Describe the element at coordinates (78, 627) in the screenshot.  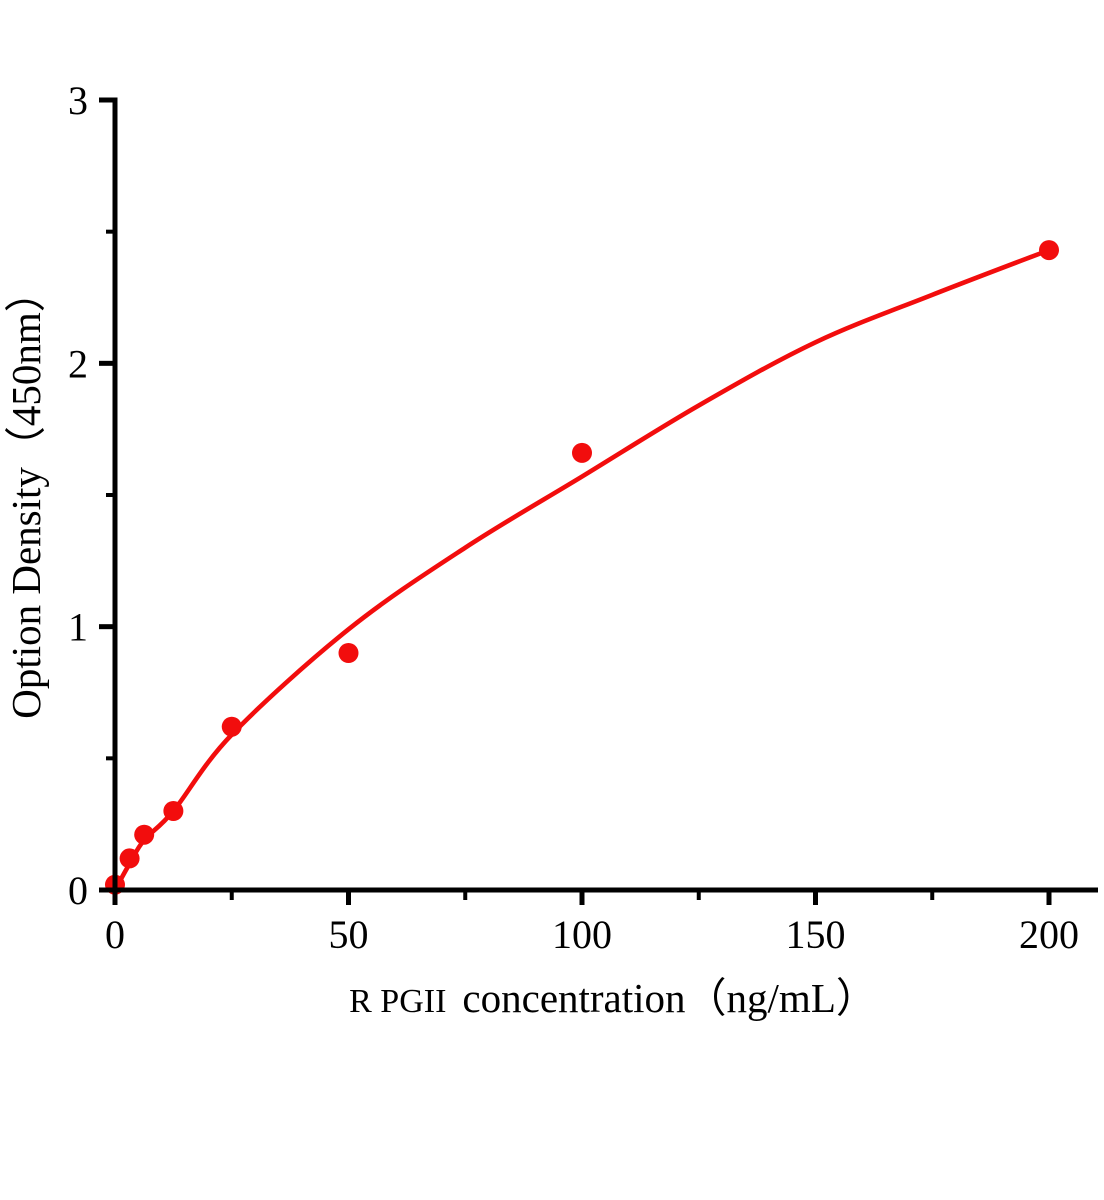
I see `y-tick-label: 1` at that location.